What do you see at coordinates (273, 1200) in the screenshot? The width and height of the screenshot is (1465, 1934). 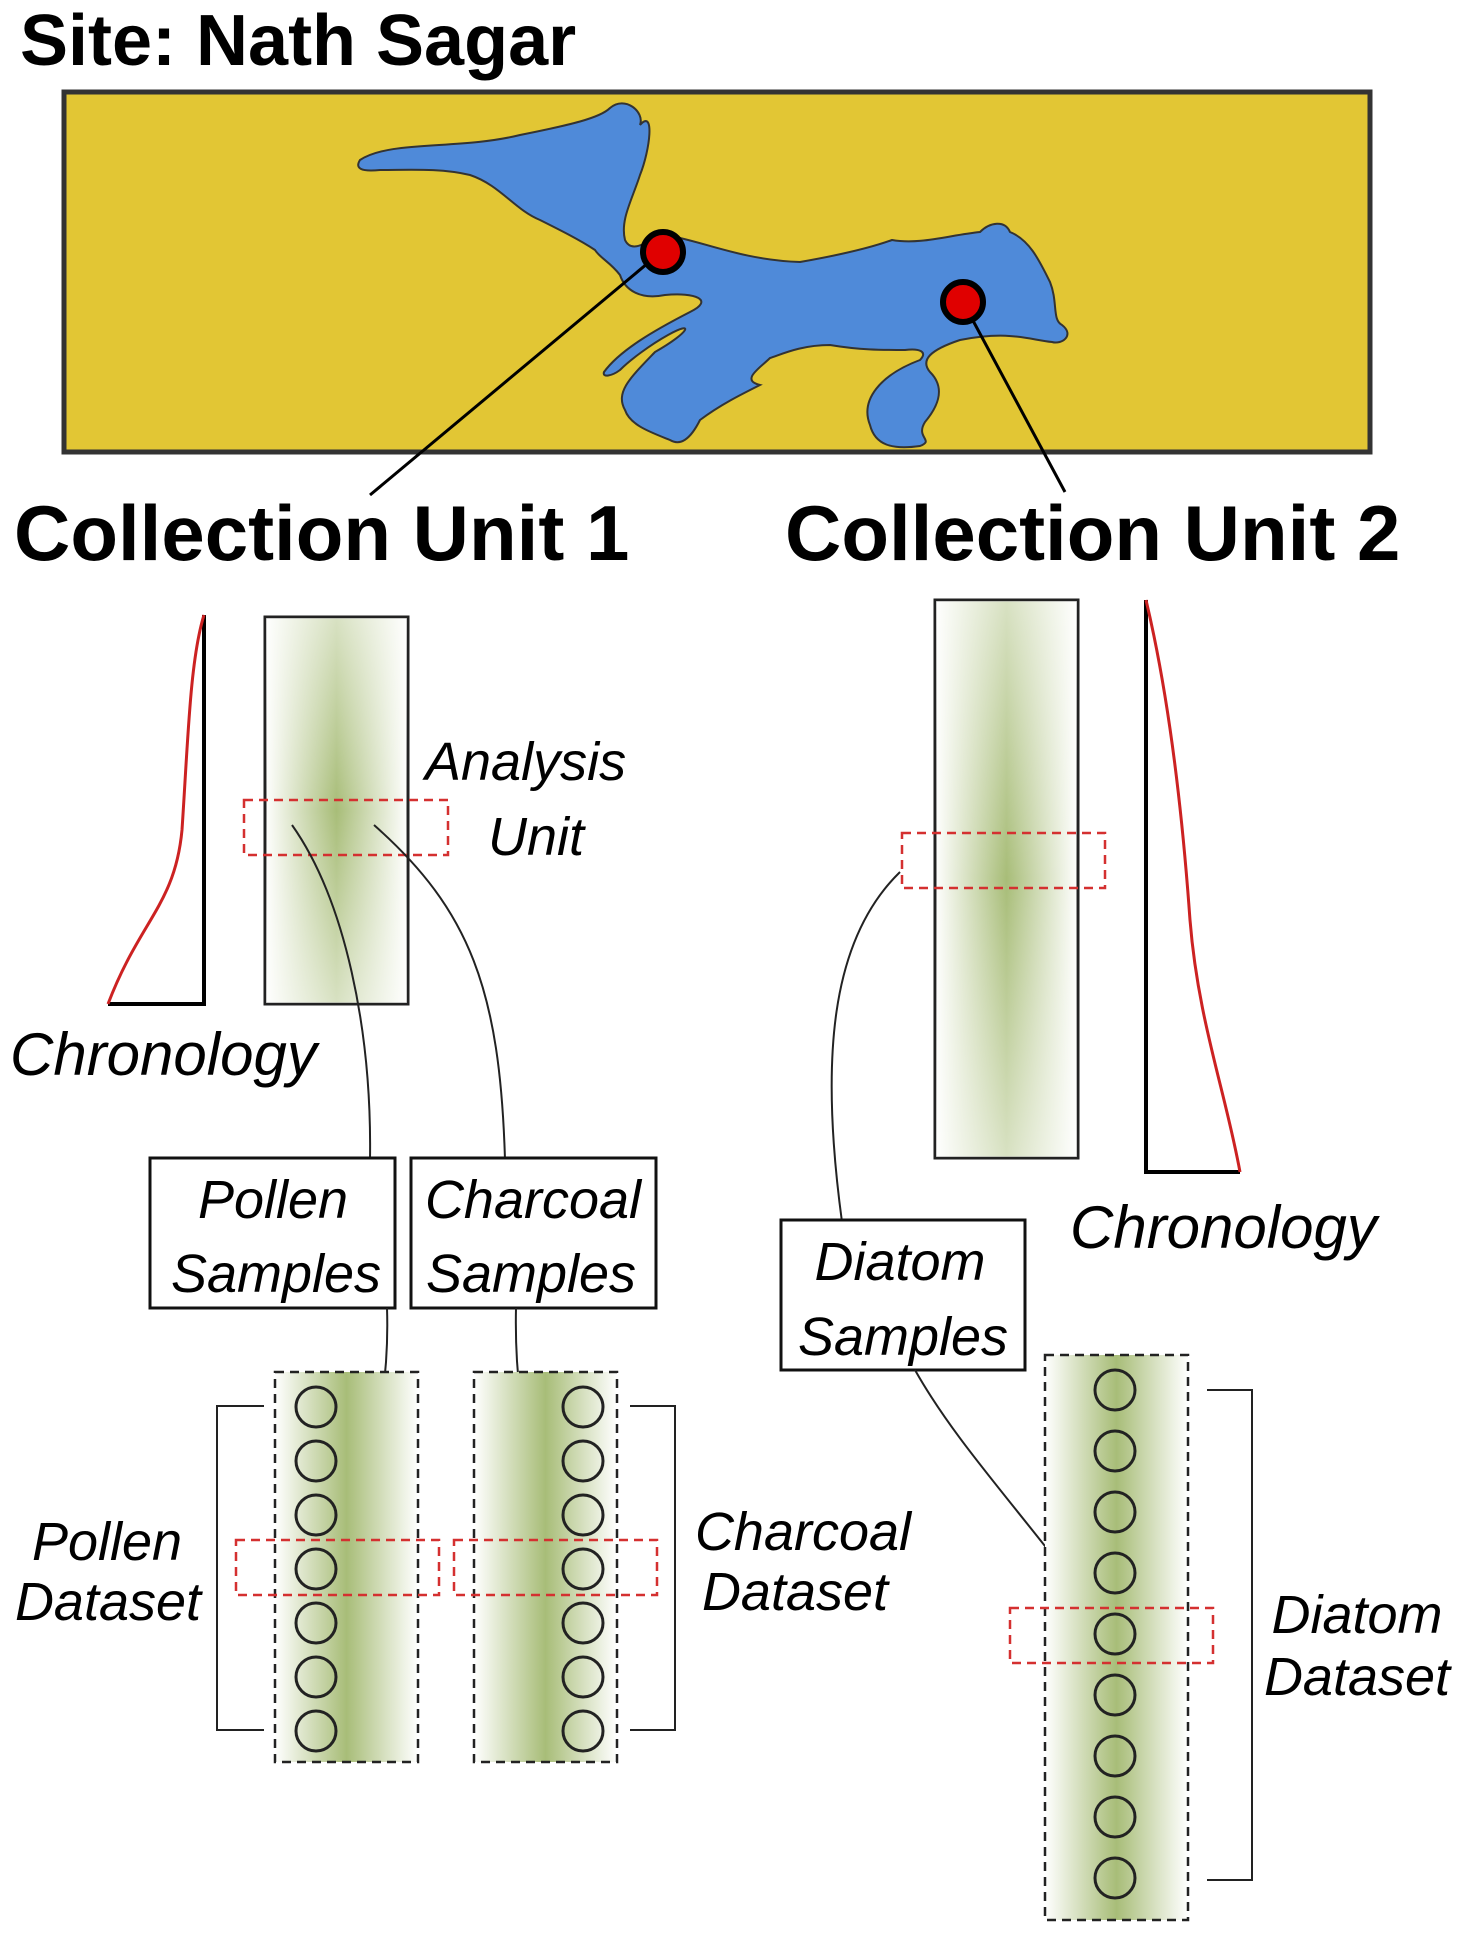 I see `pollen-samples-label-line1: Pollen` at bounding box center [273, 1200].